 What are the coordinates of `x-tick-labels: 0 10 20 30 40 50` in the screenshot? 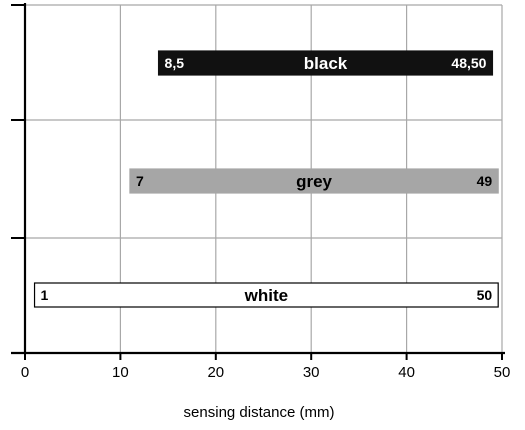 It's located at (266, 372).